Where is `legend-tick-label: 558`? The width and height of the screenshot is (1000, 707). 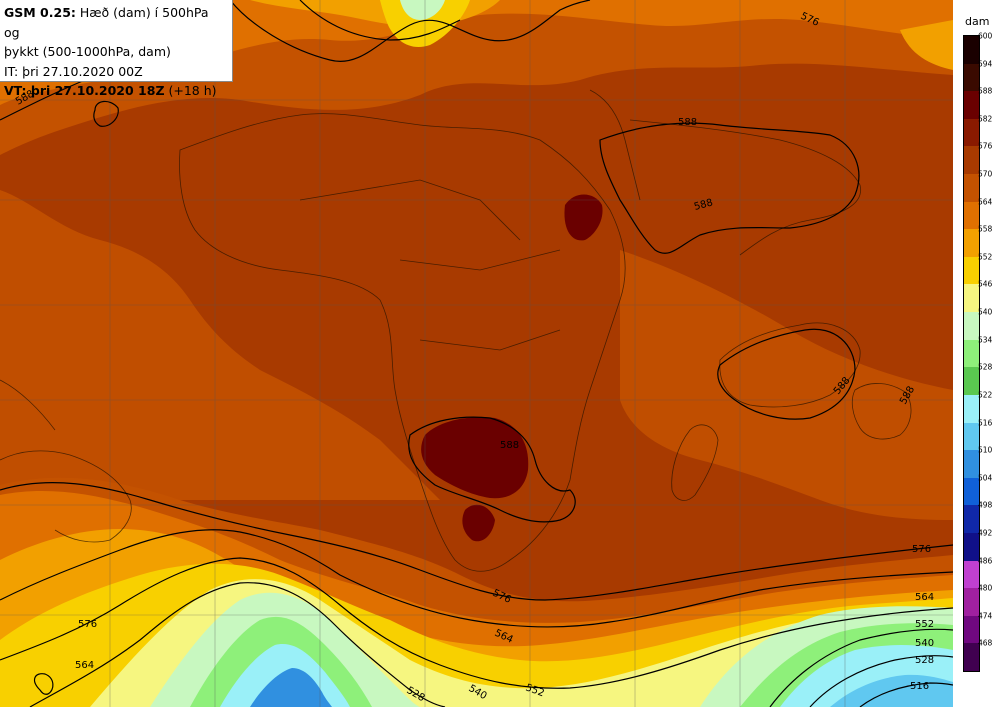 legend-tick-label: 558 is located at coordinates (985, 229).